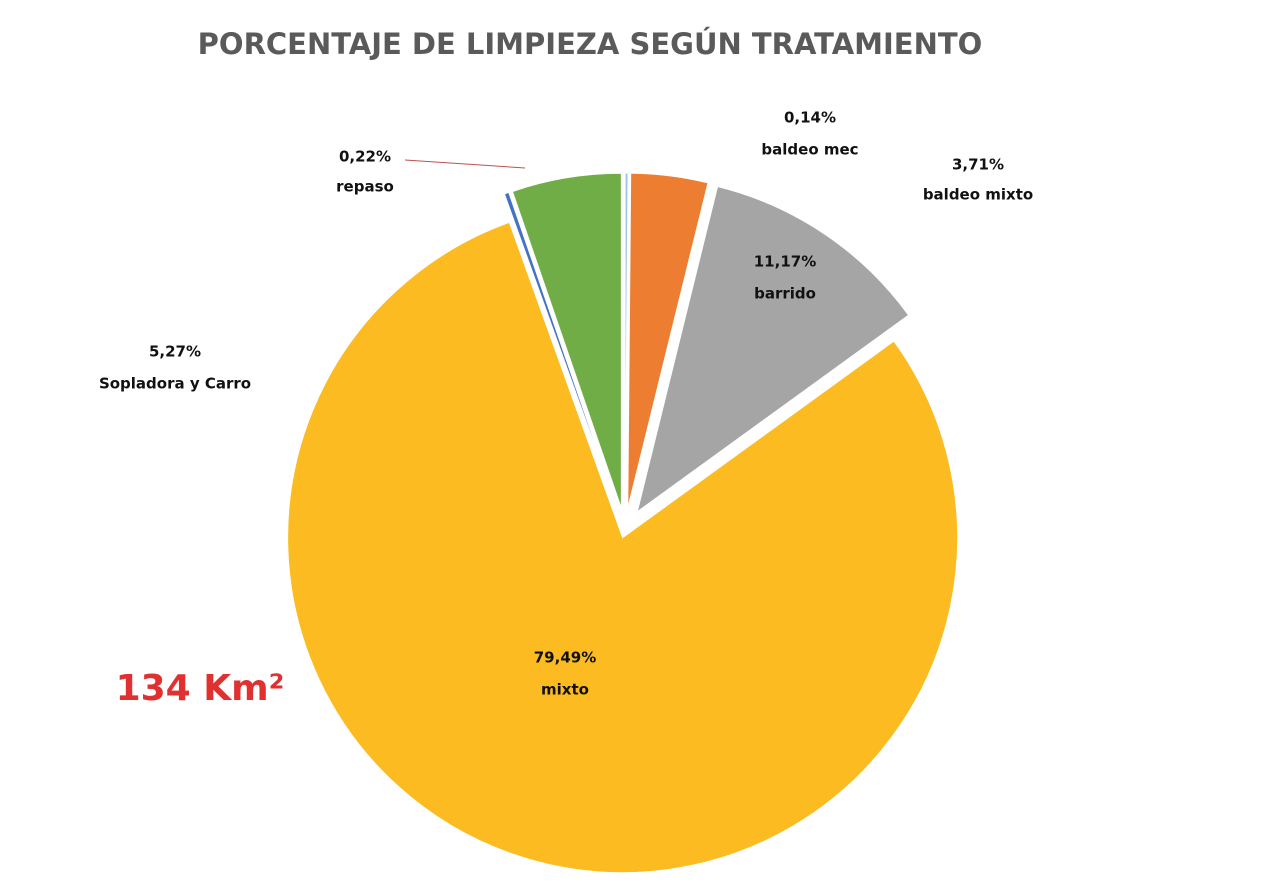  What do you see at coordinates (200, 688) in the screenshot?
I see `annotation: 134 Km²` at bounding box center [200, 688].